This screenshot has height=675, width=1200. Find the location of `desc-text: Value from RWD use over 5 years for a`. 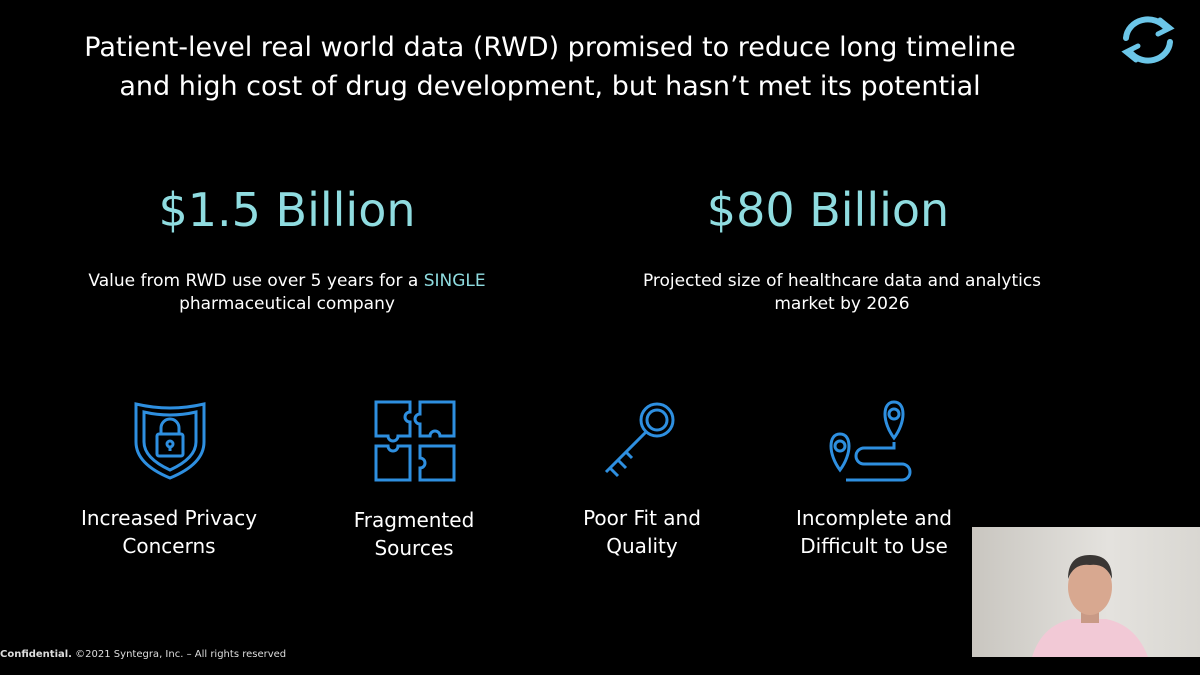

desc-text: Value from RWD use over 5 years for a is located at coordinates (253, 281).